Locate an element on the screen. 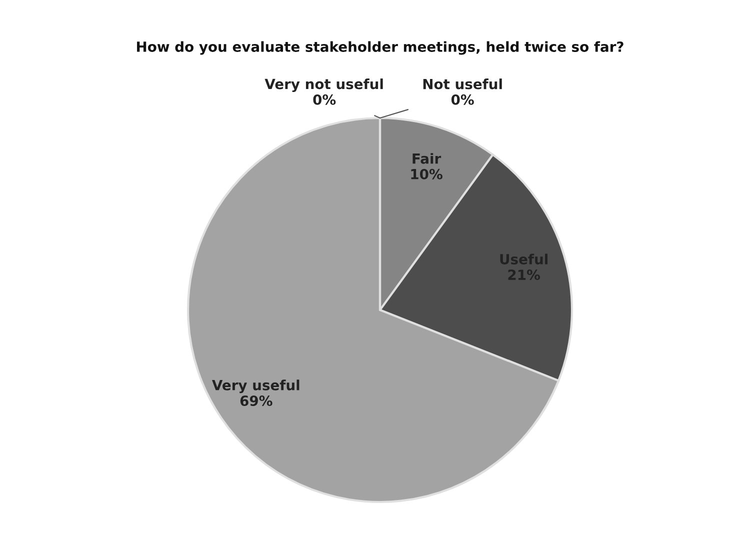  slice-label: Very useful is located at coordinates (256, 387).